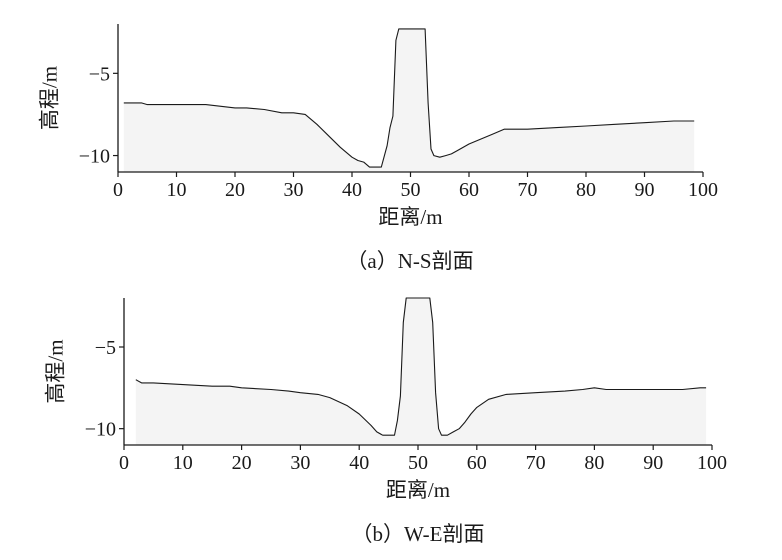 The height and width of the screenshot is (560, 782). What do you see at coordinates (418, 490) in the screenshot?
I see `panel-b-x-axis-label: 距离/m` at bounding box center [418, 490].